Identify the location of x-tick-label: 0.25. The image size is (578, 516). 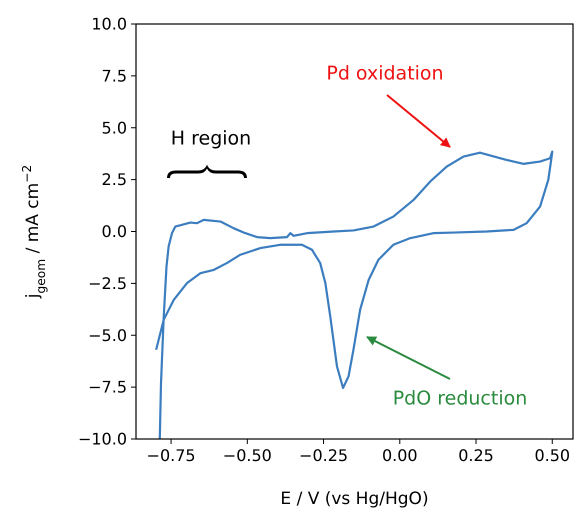
(476, 455).